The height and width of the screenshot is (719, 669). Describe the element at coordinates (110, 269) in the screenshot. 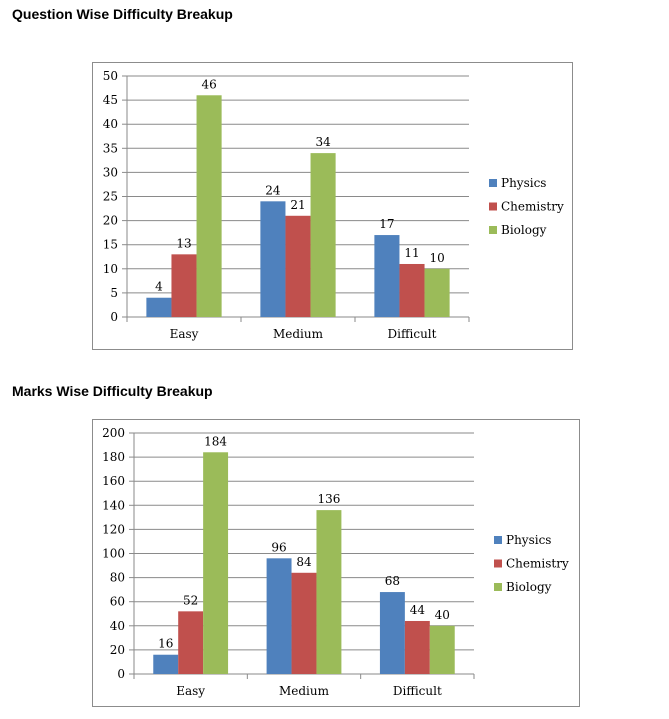

I see `y-tick-label: 10` at that location.